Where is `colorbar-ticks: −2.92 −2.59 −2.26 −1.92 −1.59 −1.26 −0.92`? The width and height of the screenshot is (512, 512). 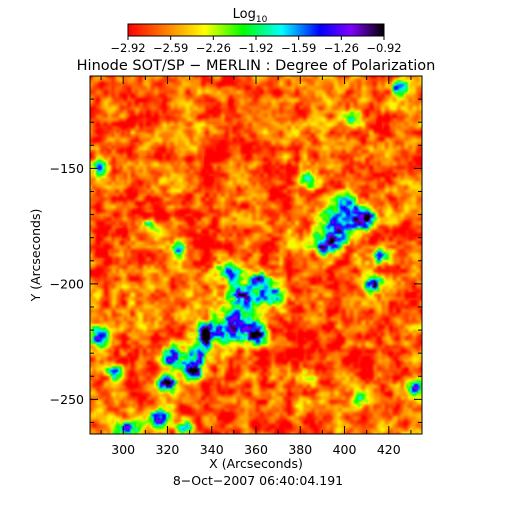
colorbar-ticks: −2.92 −2.59 −2.26 −1.92 −1.59 −1.26 −0.92 is located at coordinates (256, 45).